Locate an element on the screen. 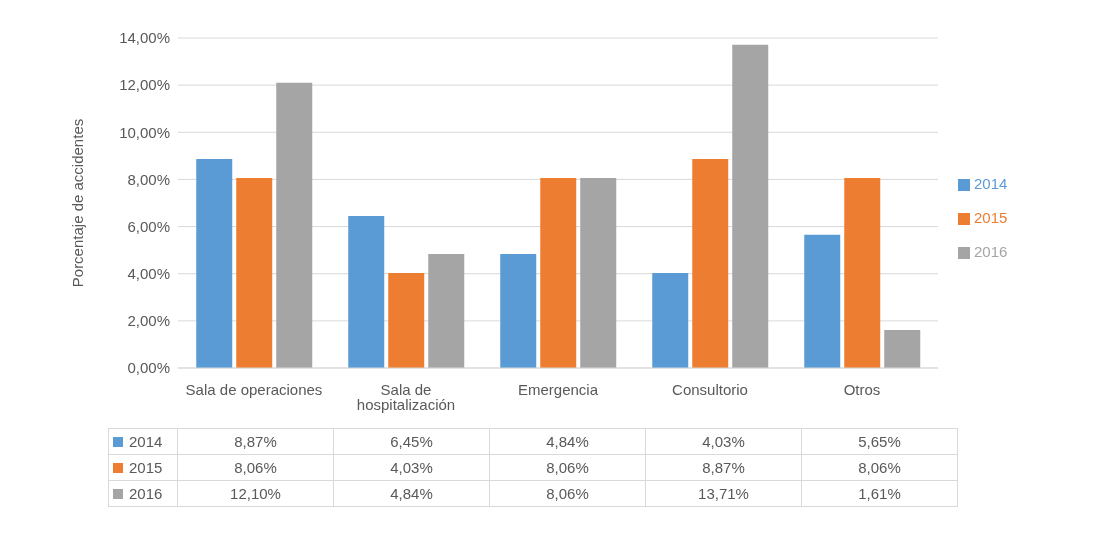 The width and height of the screenshot is (1107, 556). data-label: 6,45% is located at coordinates (411, 441).